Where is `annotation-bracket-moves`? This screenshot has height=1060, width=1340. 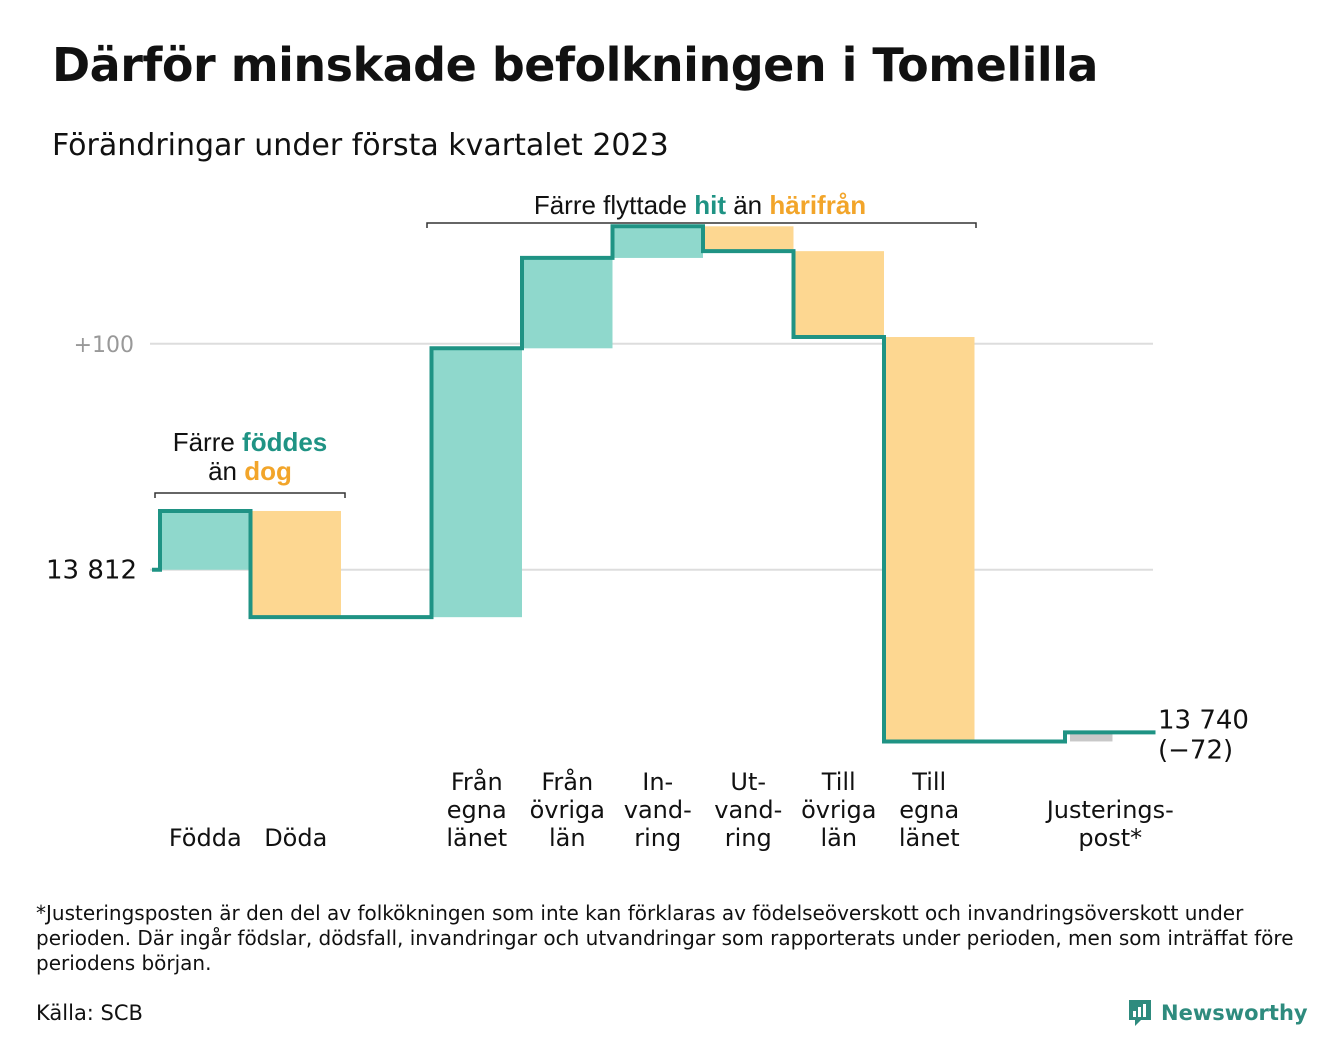 annotation-bracket-moves is located at coordinates (701, 225).